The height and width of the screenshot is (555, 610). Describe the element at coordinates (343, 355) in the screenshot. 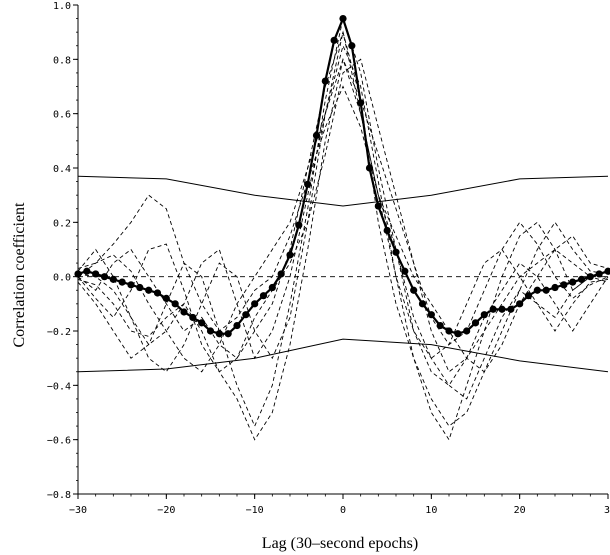

I see `confidence-lower-line` at that location.